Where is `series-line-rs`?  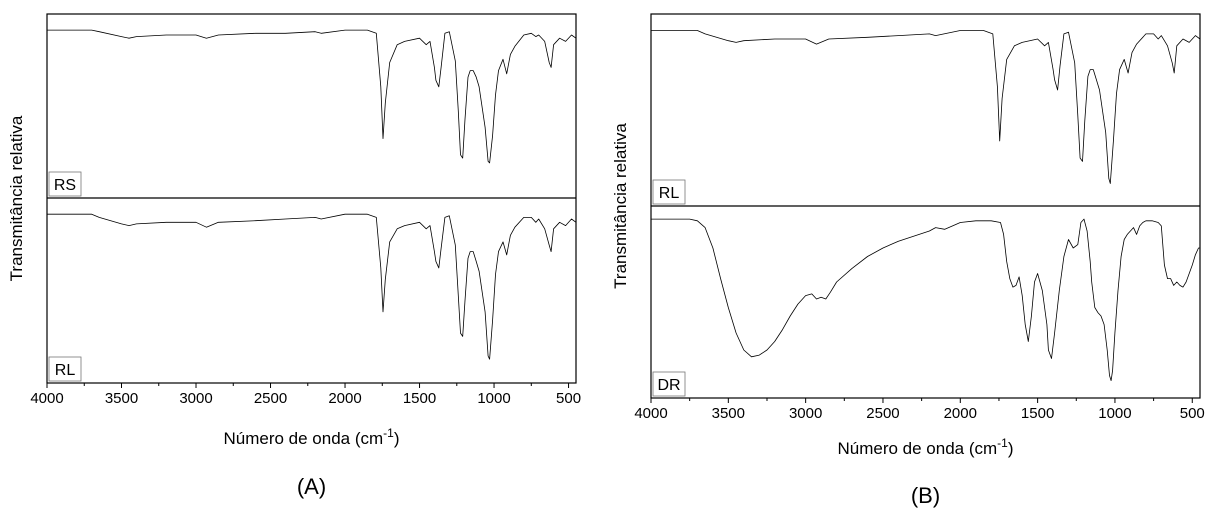 series-line-rs is located at coordinates (312, 96).